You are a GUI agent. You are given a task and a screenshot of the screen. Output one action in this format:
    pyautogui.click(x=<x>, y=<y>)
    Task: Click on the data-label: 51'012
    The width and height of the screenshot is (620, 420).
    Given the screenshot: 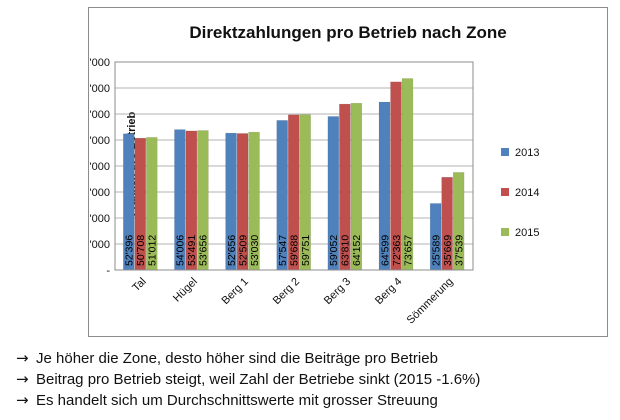 What is the action you would take?
    pyautogui.click(x=153, y=250)
    